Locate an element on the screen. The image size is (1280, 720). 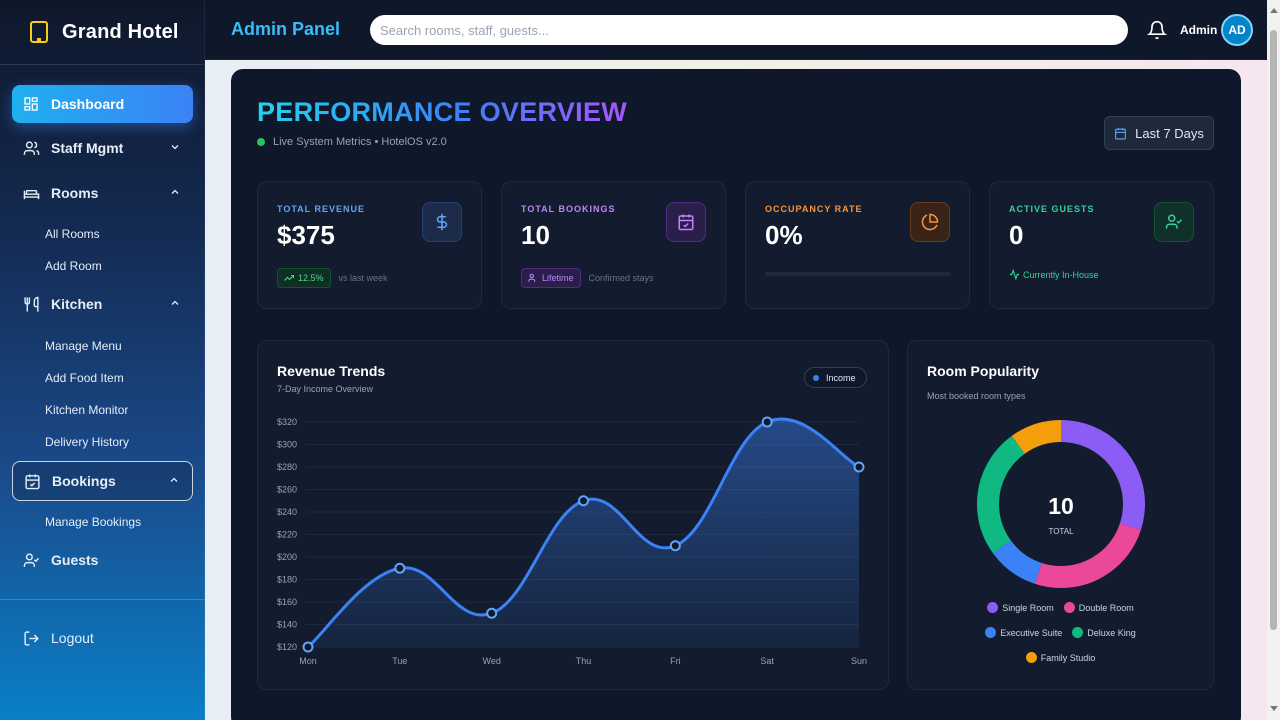
calendar-check-icon is located at coordinates (686, 222).